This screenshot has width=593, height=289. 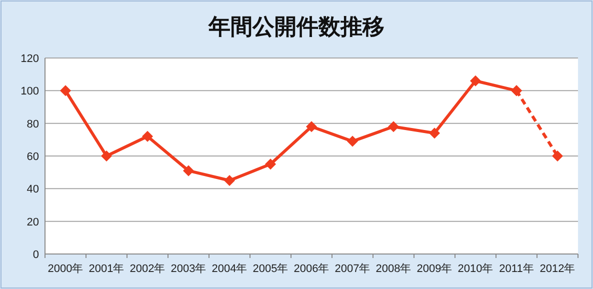 What do you see at coordinates (29, 92) in the screenshot?
I see `y-tick-label: 100` at bounding box center [29, 92].